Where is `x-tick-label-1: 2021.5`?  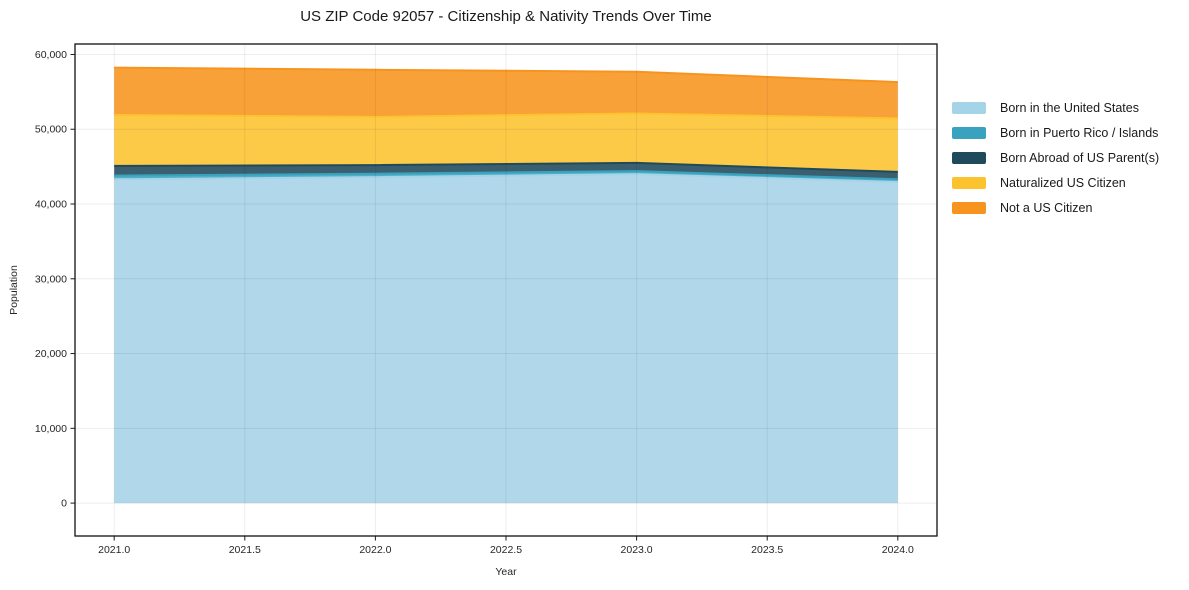 x-tick-label-1: 2021.5 is located at coordinates (245, 550).